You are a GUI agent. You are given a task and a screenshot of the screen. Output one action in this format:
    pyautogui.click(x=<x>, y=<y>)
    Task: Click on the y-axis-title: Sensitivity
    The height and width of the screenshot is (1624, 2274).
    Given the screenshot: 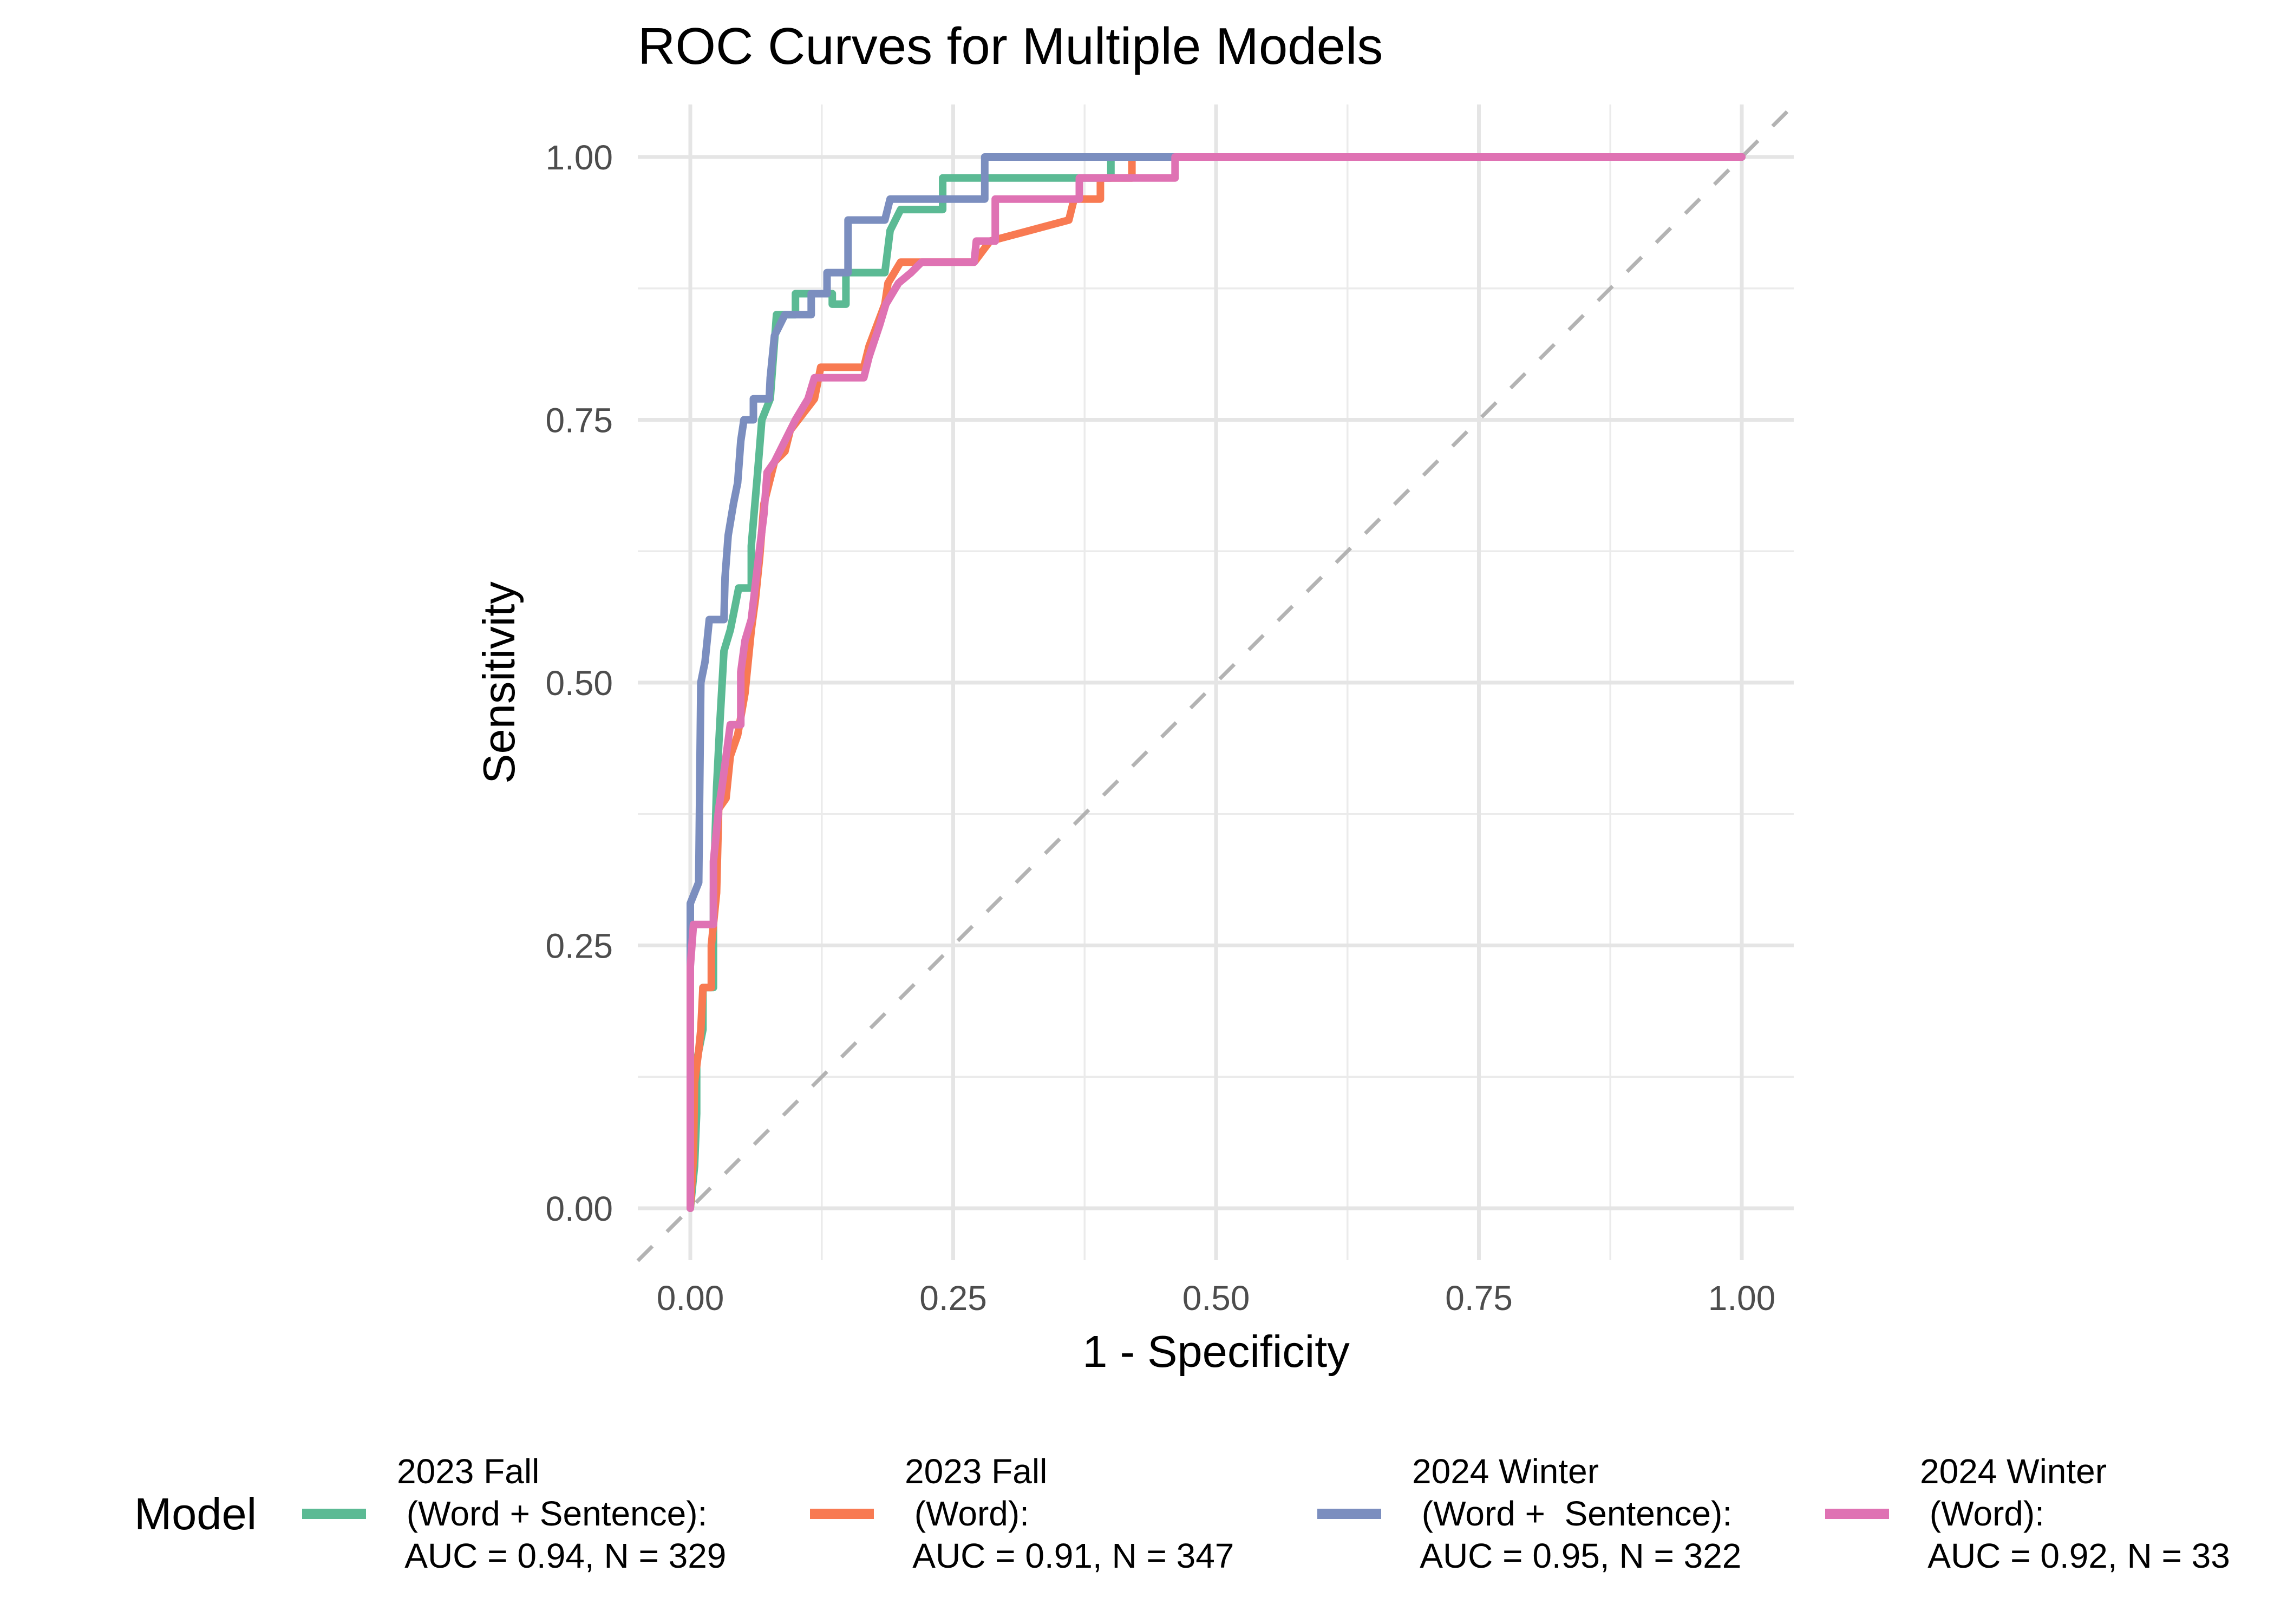 What is the action you would take?
    pyautogui.click(x=499, y=682)
    